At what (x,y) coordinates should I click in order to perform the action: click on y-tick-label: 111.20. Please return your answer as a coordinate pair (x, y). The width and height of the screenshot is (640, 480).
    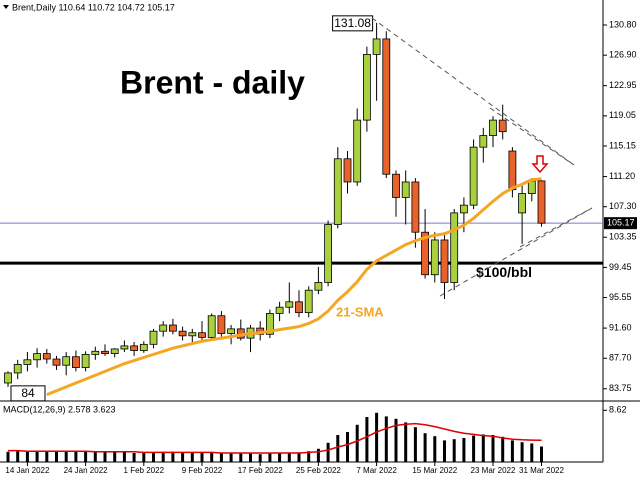
    Looking at the image, I should click on (622, 176).